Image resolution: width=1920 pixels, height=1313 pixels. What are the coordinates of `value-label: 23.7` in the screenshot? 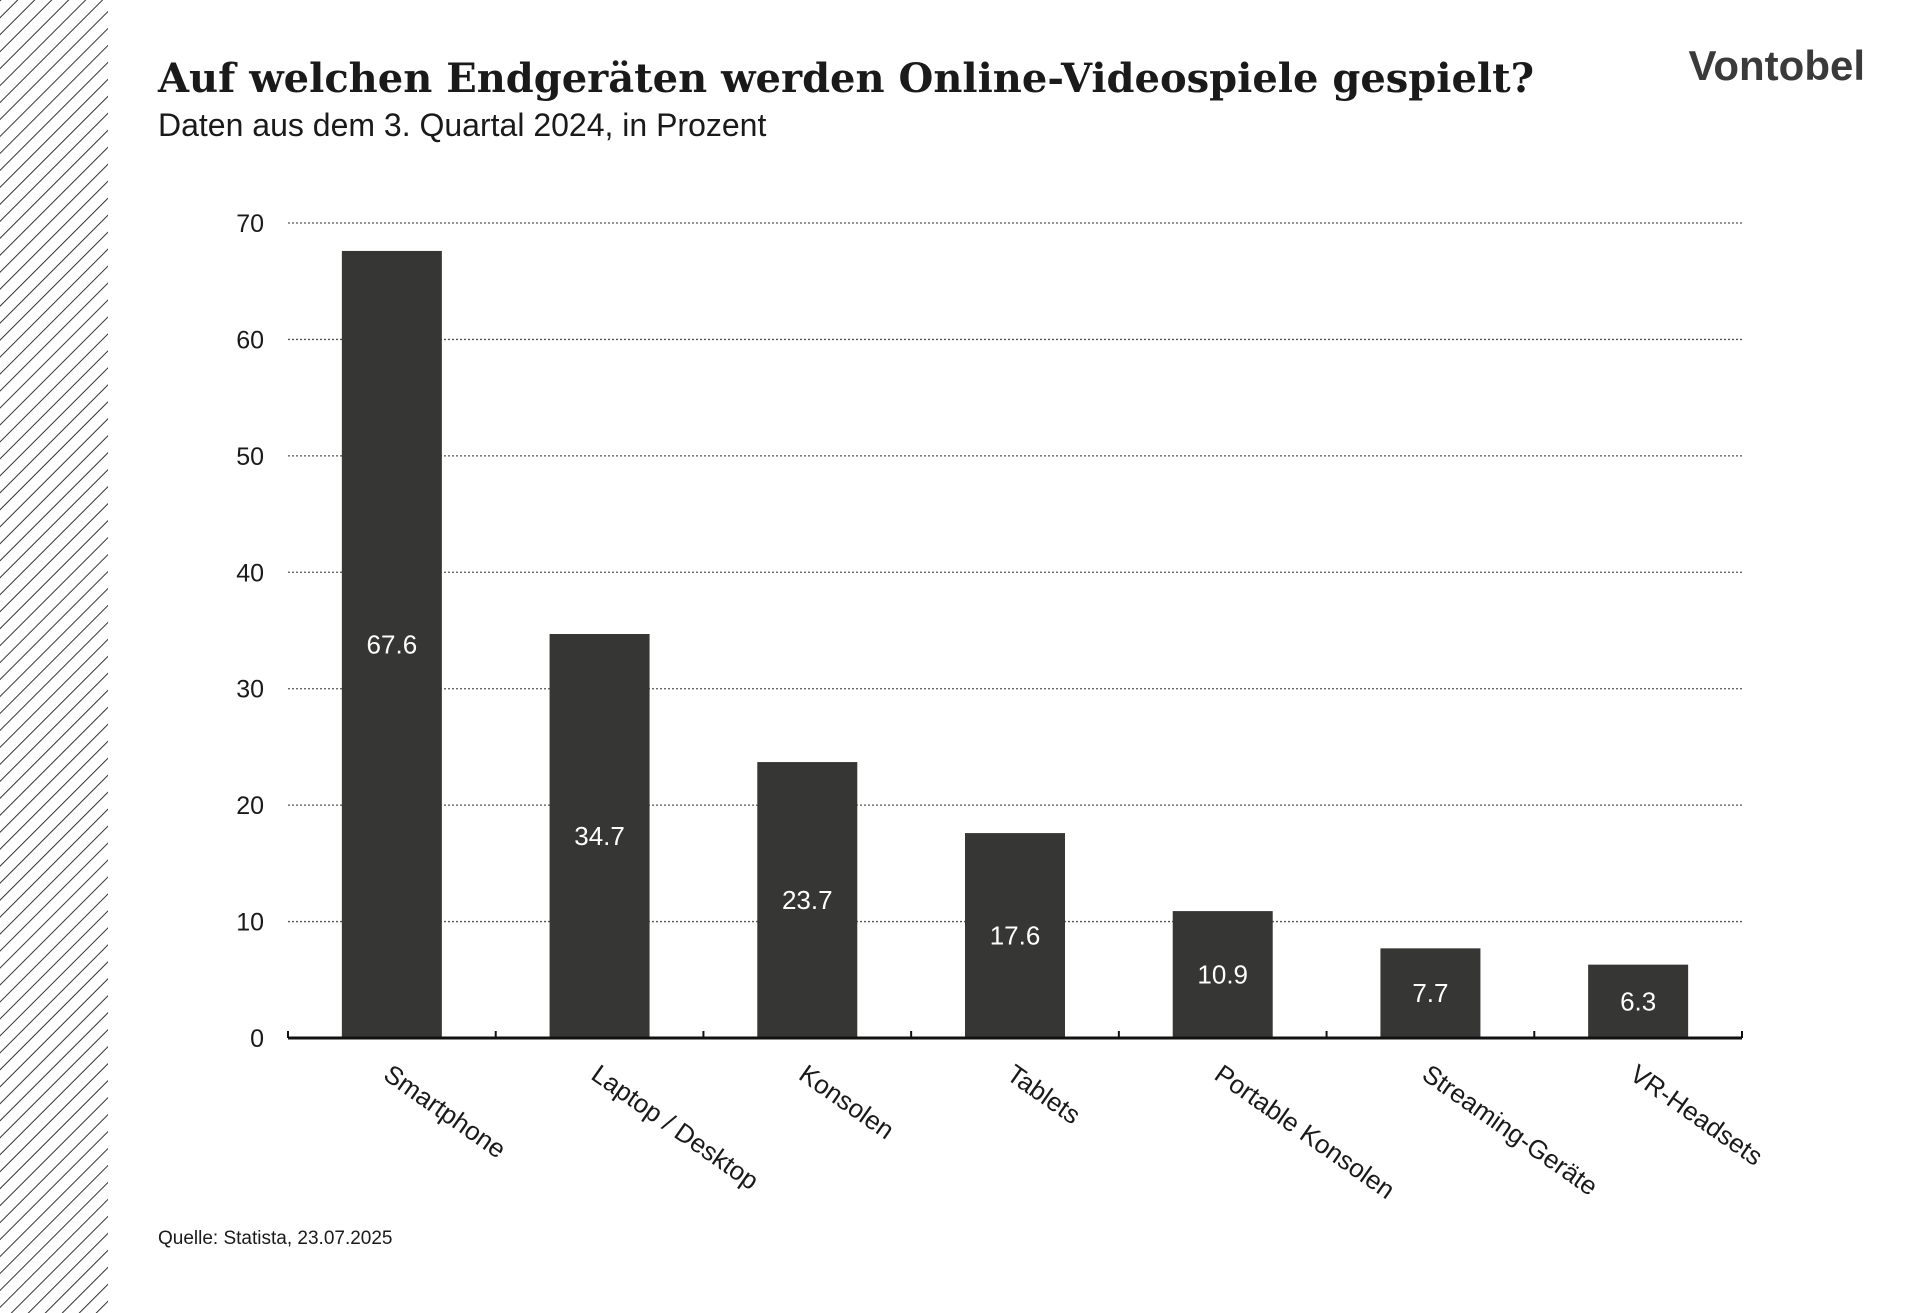 It's located at (807, 900).